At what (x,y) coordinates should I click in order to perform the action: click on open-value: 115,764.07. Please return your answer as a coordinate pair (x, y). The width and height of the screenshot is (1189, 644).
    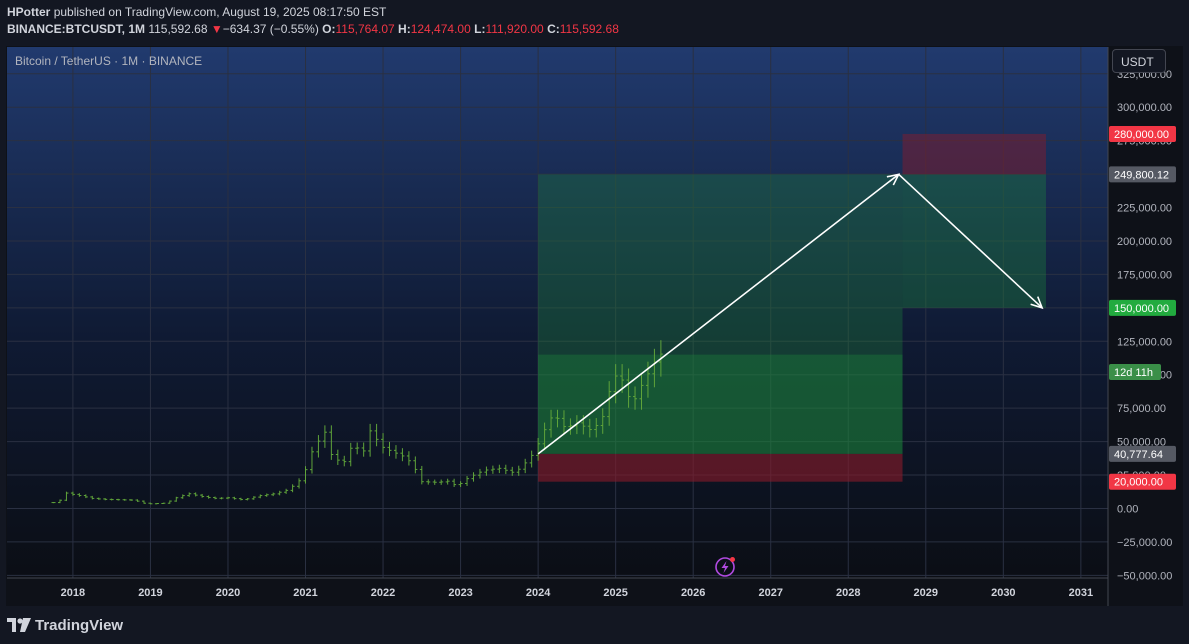
    Looking at the image, I should click on (365, 29).